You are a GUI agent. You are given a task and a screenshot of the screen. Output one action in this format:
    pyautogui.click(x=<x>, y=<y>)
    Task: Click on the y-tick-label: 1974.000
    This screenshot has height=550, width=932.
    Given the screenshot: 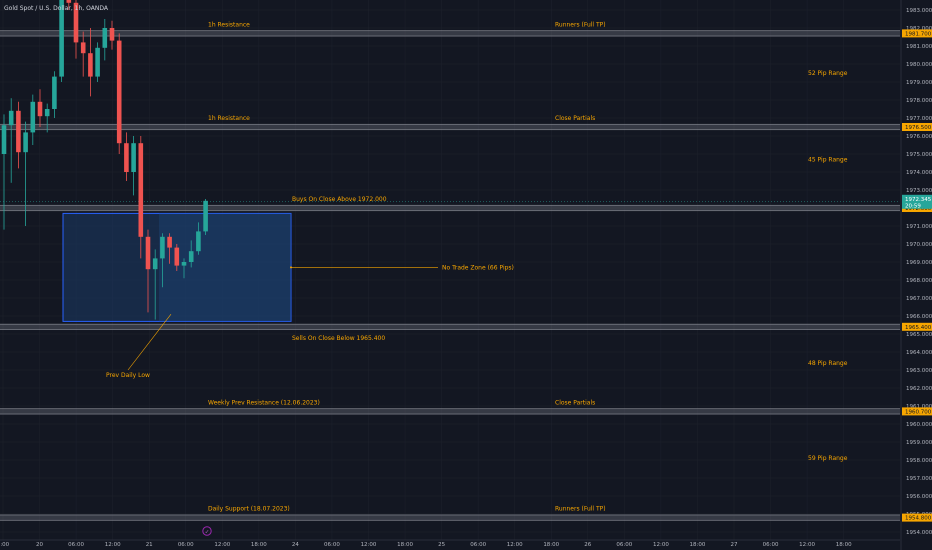 What is the action you would take?
    pyautogui.click(x=919, y=173)
    